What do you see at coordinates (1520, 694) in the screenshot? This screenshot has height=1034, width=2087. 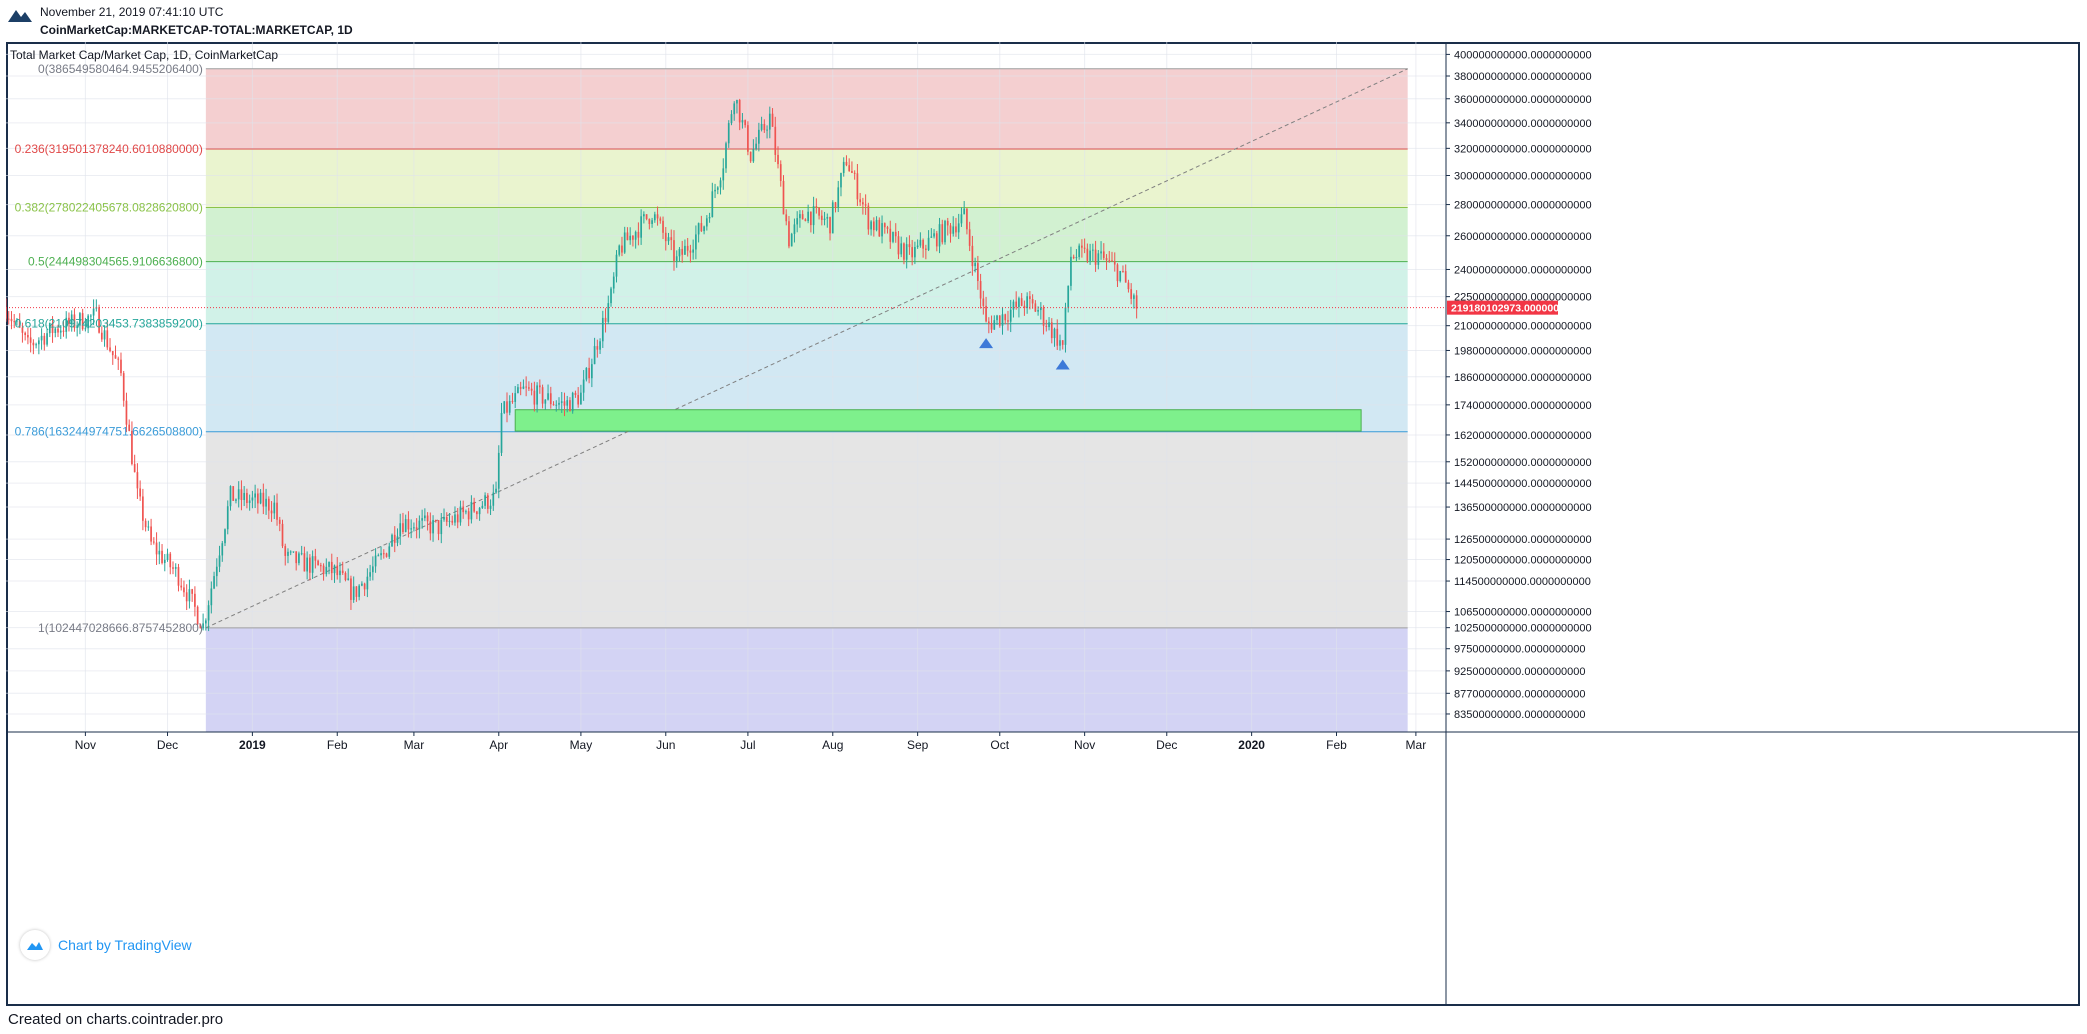 I see `y-tick-label-25: 87700000000.0000000000` at bounding box center [1520, 694].